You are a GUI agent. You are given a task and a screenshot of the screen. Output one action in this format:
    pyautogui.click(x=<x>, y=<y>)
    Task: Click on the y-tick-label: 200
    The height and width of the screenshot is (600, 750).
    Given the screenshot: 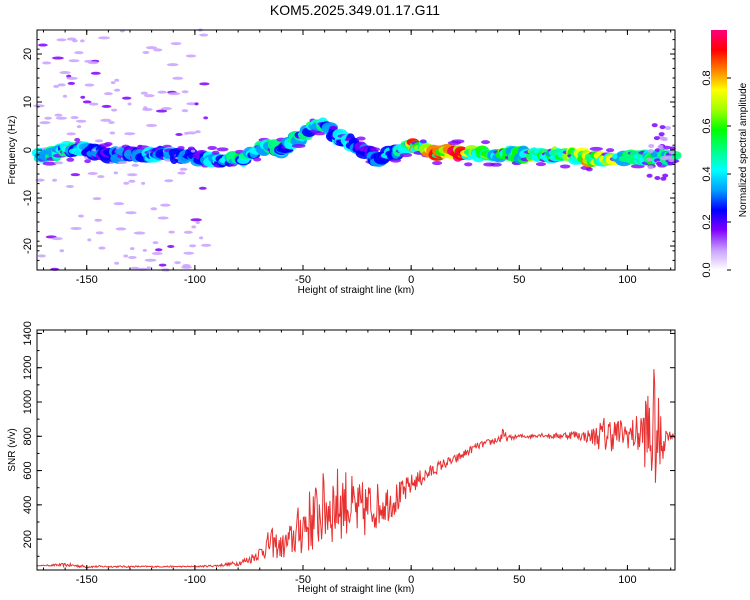 What is the action you would take?
    pyautogui.click(x=28, y=539)
    